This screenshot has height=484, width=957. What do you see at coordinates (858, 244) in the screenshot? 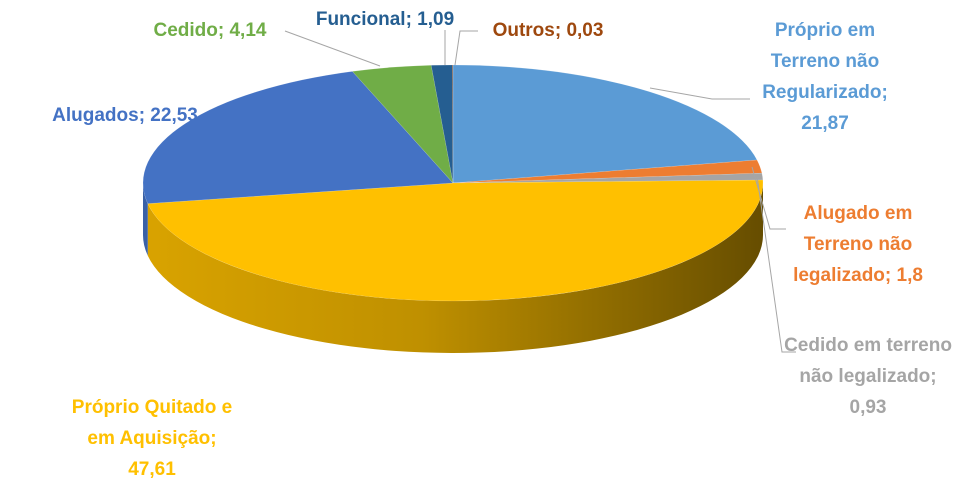
I see `data-label: Alugado em Terreno não legalizado; 1,8` at bounding box center [858, 244].